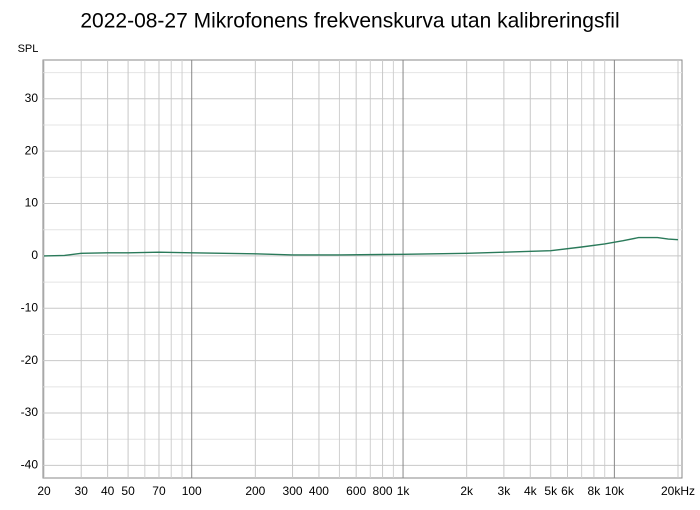 This screenshot has width=700, height=510. What do you see at coordinates (615, 491) in the screenshot?
I see `x-tick-label: 10k` at bounding box center [615, 491].